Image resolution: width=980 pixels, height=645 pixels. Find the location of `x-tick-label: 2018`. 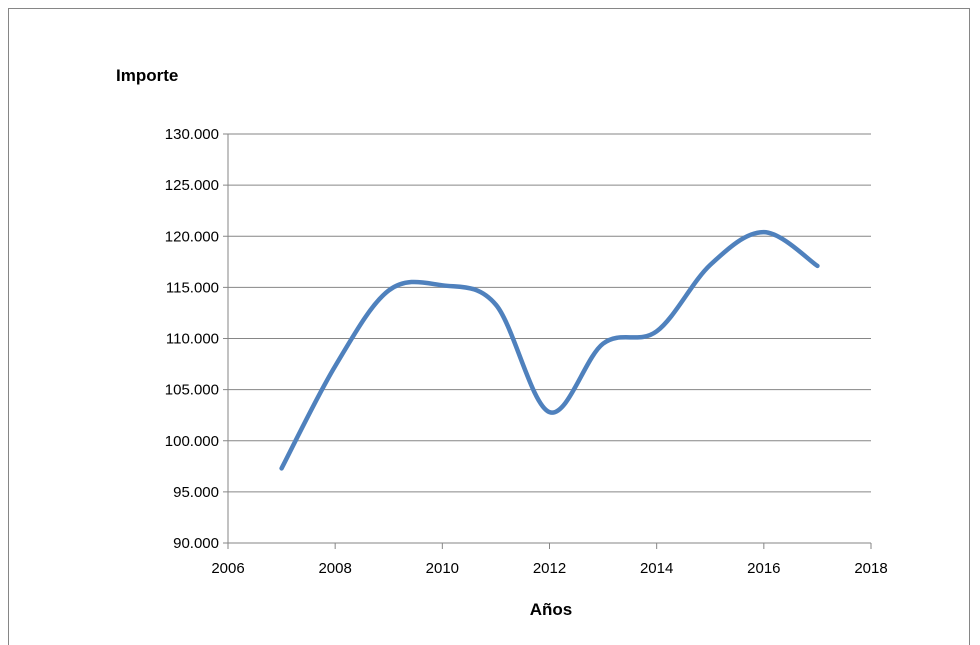

x-tick-label: 2018 is located at coordinates (870, 568).